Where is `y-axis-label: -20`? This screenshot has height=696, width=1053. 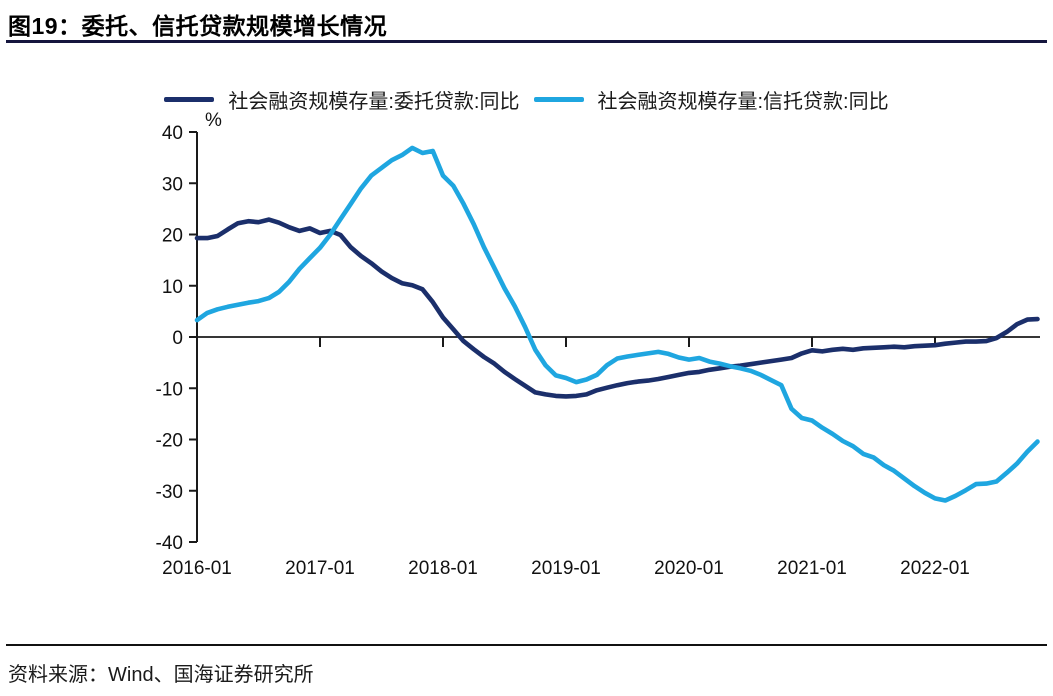 y-axis-label: -20 is located at coordinates (169, 441).